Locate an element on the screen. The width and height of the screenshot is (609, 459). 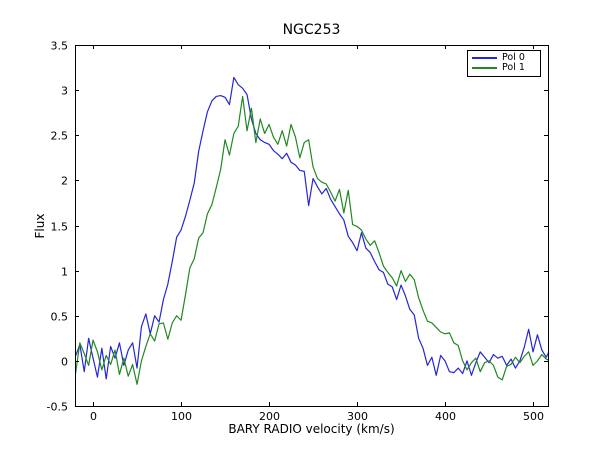
y-tick-label: 0 is located at coordinates (64, 362).